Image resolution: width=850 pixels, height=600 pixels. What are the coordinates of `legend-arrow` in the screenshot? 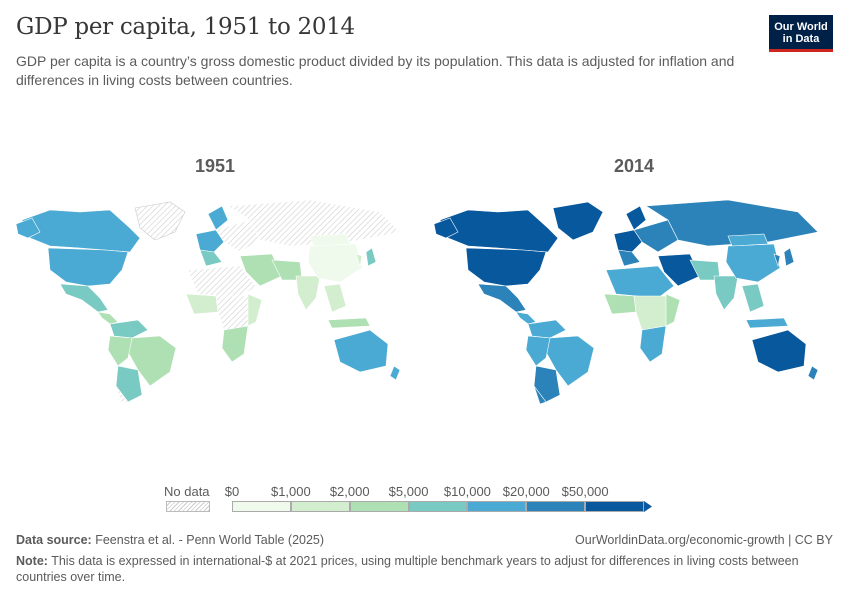 It's located at (648, 506).